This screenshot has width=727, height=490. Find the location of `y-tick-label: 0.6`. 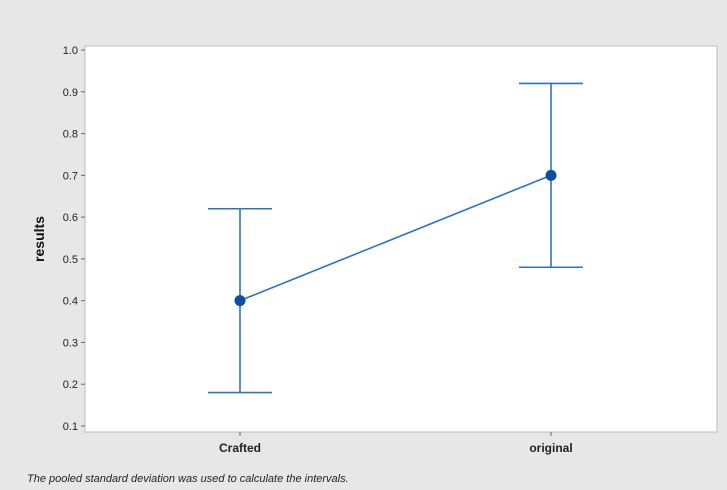

y-tick-label: 0.6 is located at coordinates (70, 218).